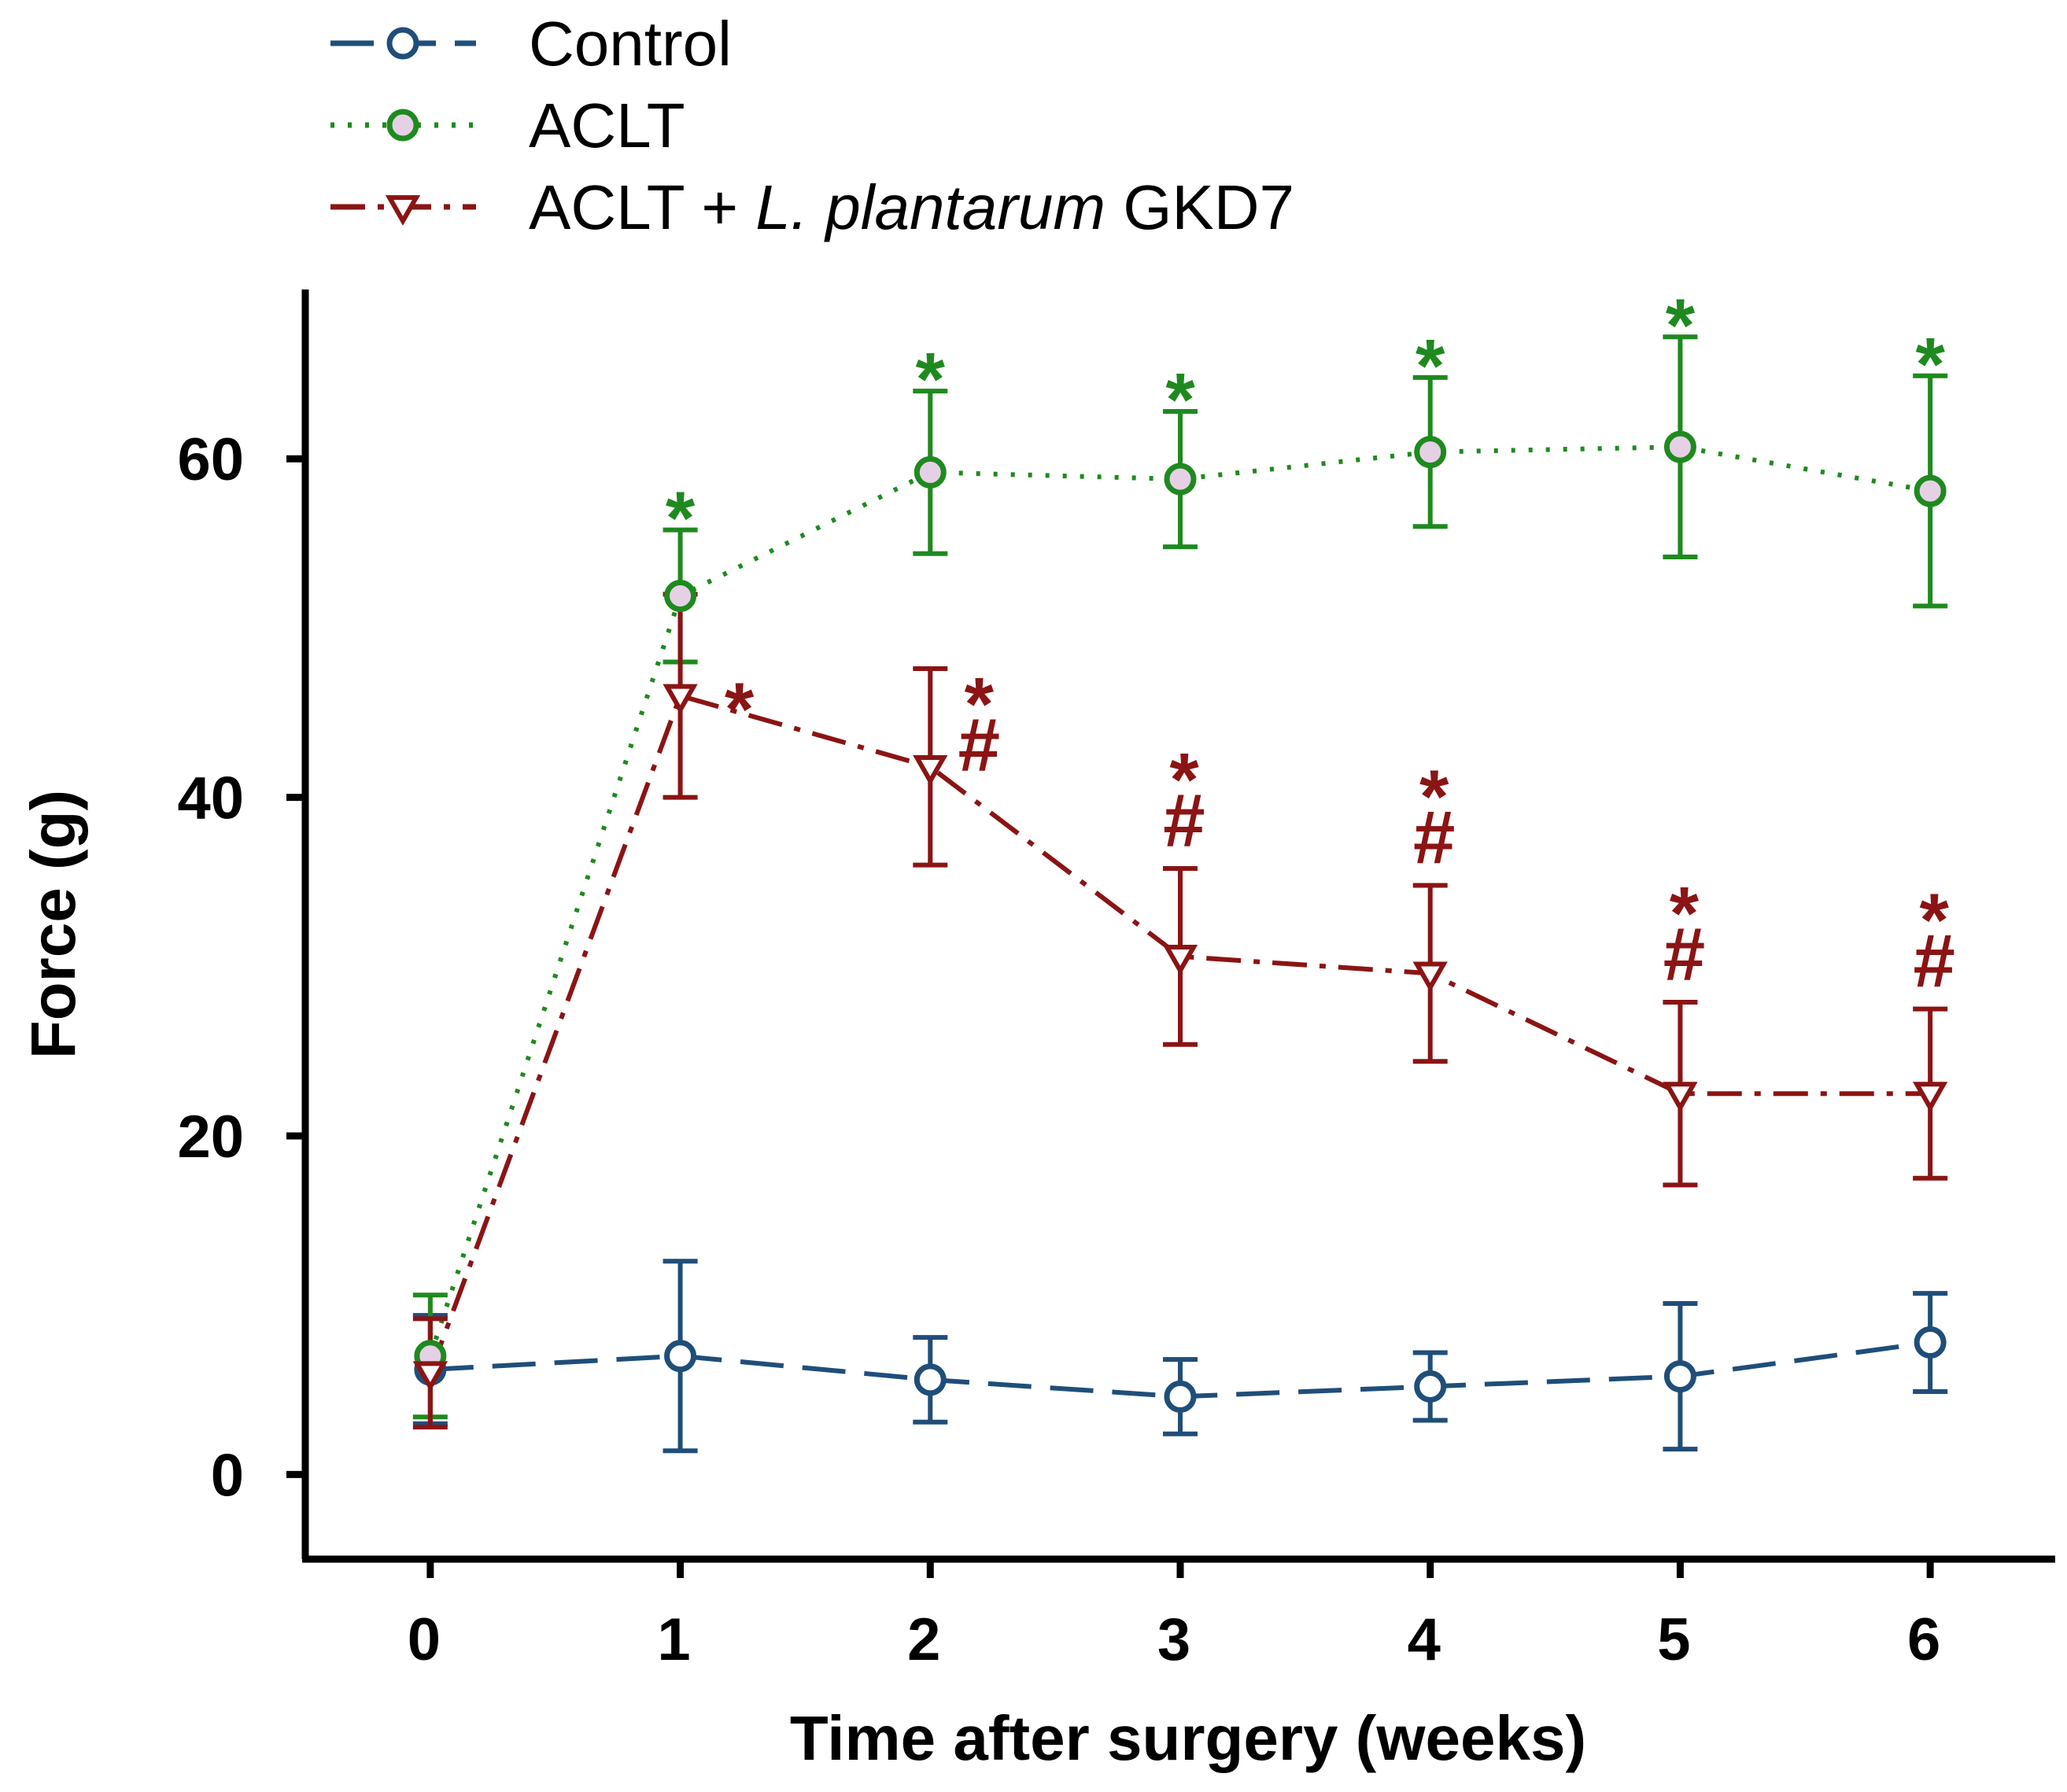 This screenshot has width=2067, height=1792. Describe the element at coordinates (812, 126) in the screenshot. I see `legend: Control ACLT ACLT + L. plantarum GKD7` at that location.